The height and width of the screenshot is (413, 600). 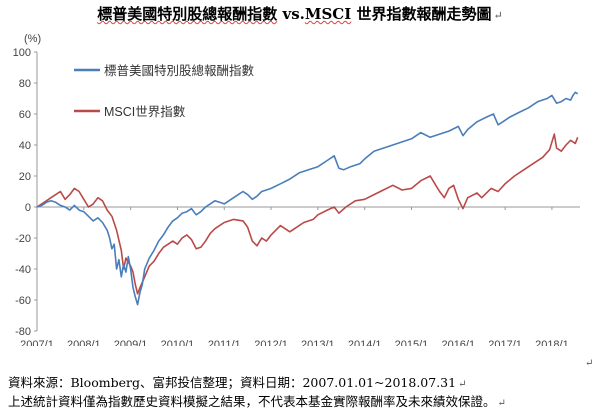 What do you see at coordinates (25, 84) in the screenshot?
I see `y-tick-label: 80` at bounding box center [25, 84].